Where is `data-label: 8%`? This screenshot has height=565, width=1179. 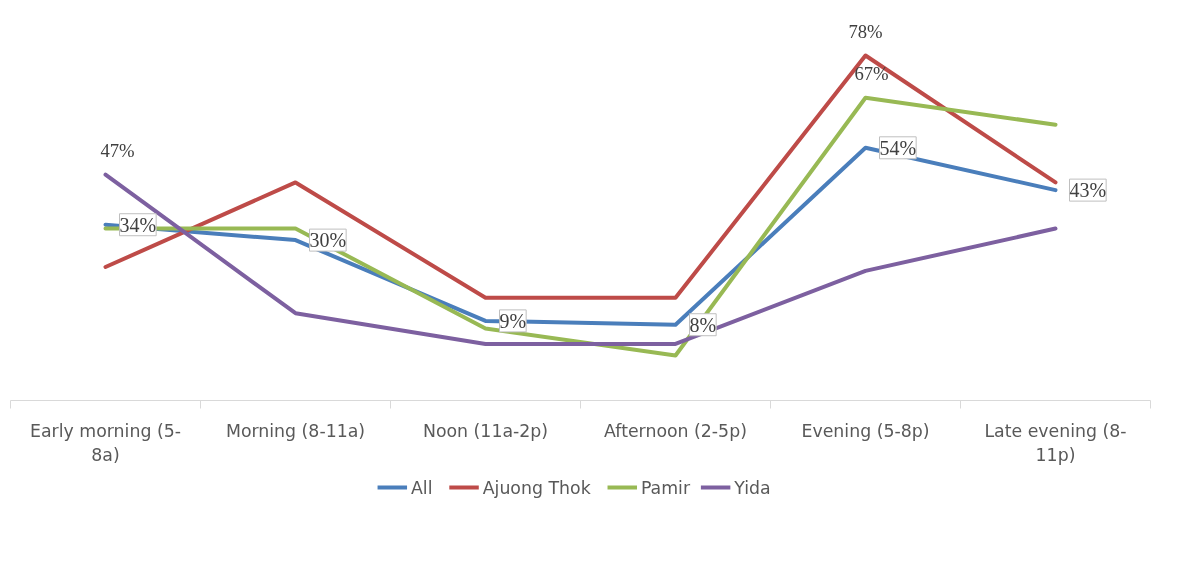
data-label: 8% is located at coordinates (703, 324).